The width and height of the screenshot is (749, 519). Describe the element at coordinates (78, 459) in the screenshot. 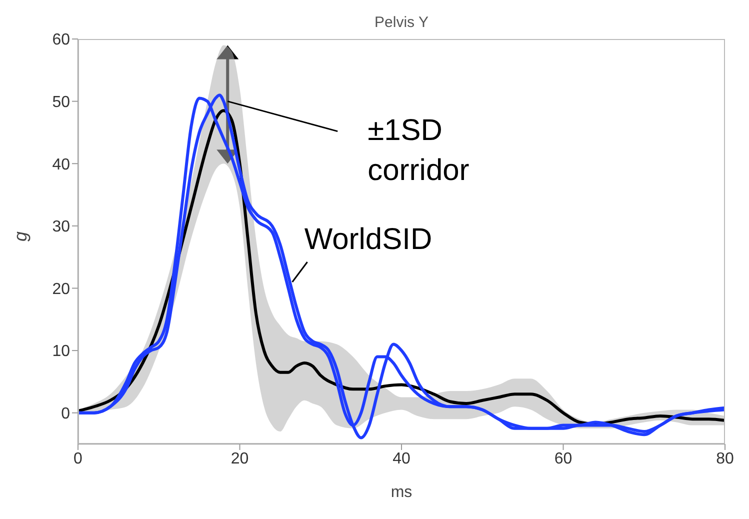

I see `x-tick-label: 0` at that location.